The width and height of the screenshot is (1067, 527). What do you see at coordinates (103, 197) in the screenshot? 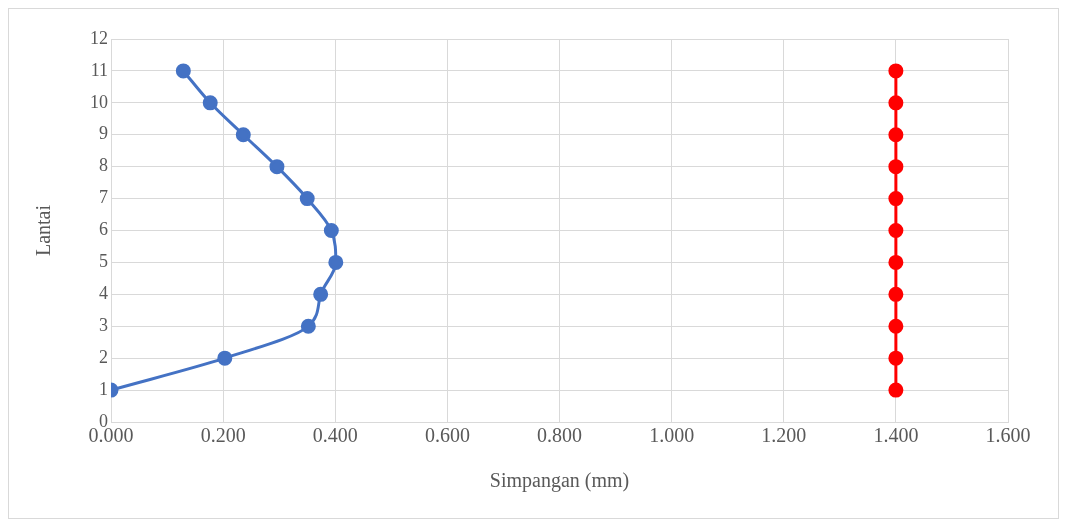
I see `y-tick-label: 7` at bounding box center [103, 197].